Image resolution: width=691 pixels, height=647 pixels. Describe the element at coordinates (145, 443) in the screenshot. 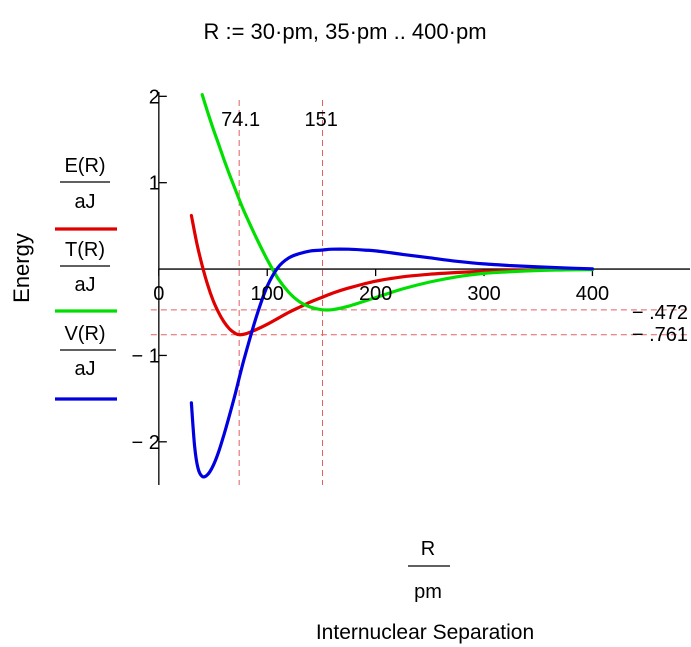

I see `y-tick-label: − 2` at that location.